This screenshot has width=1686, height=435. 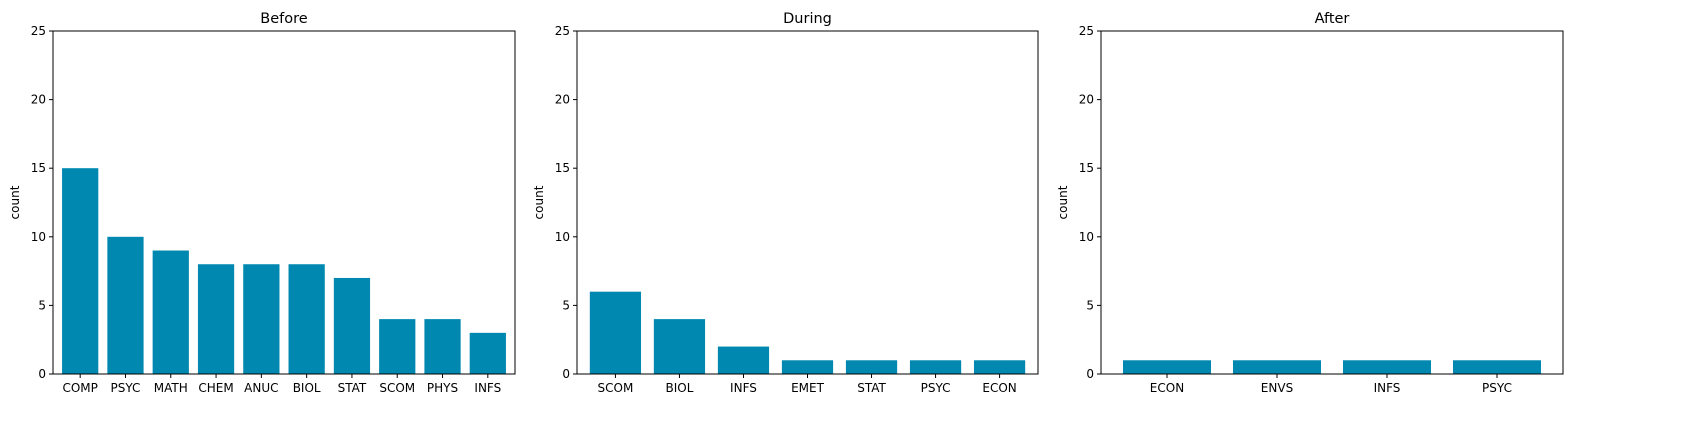 What do you see at coordinates (807, 367) in the screenshot?
I see `bar-emet` at bounding box center [807, 367].